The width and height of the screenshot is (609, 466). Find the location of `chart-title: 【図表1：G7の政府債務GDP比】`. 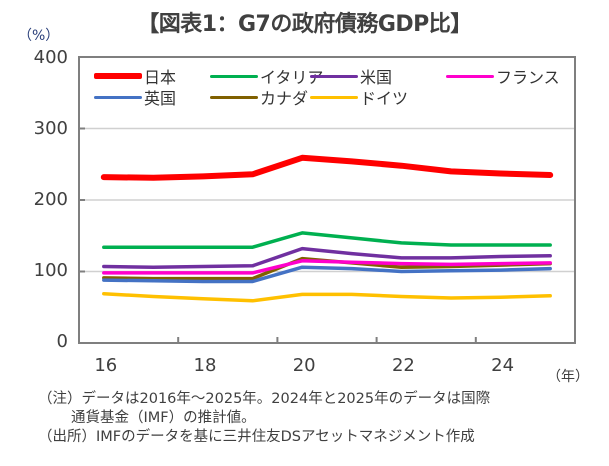

chart-title: 【図表1：G7の政府債務GDP比】 is located at coordinates (304, 24).